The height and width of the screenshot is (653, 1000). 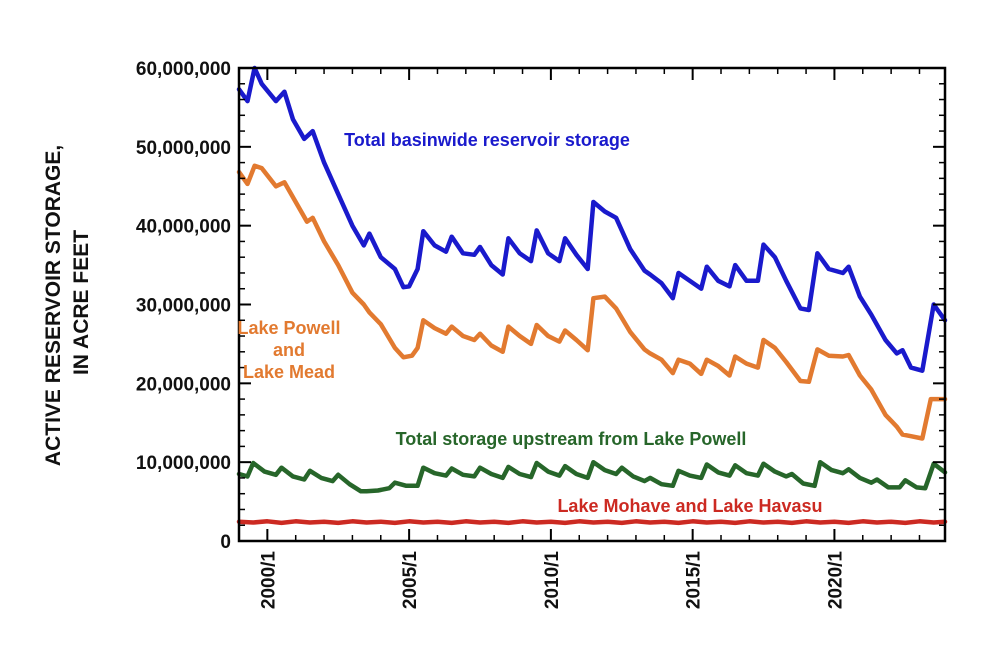 I want to click on series-label-powell-mead: and, so click(x=289, y=350).